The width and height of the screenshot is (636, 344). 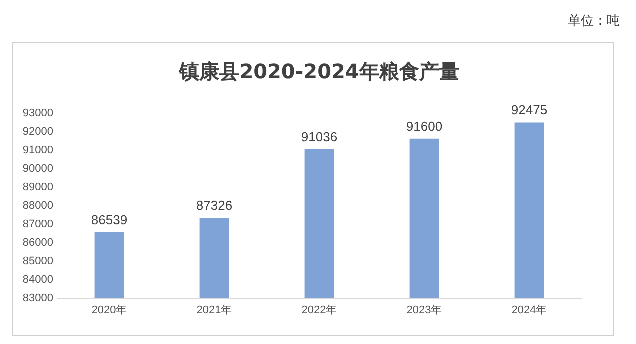 What do you see at coordinates (38, 206) in the screenshot?
I see `y-tick-label: 88000` at bounding box center [38, 206].